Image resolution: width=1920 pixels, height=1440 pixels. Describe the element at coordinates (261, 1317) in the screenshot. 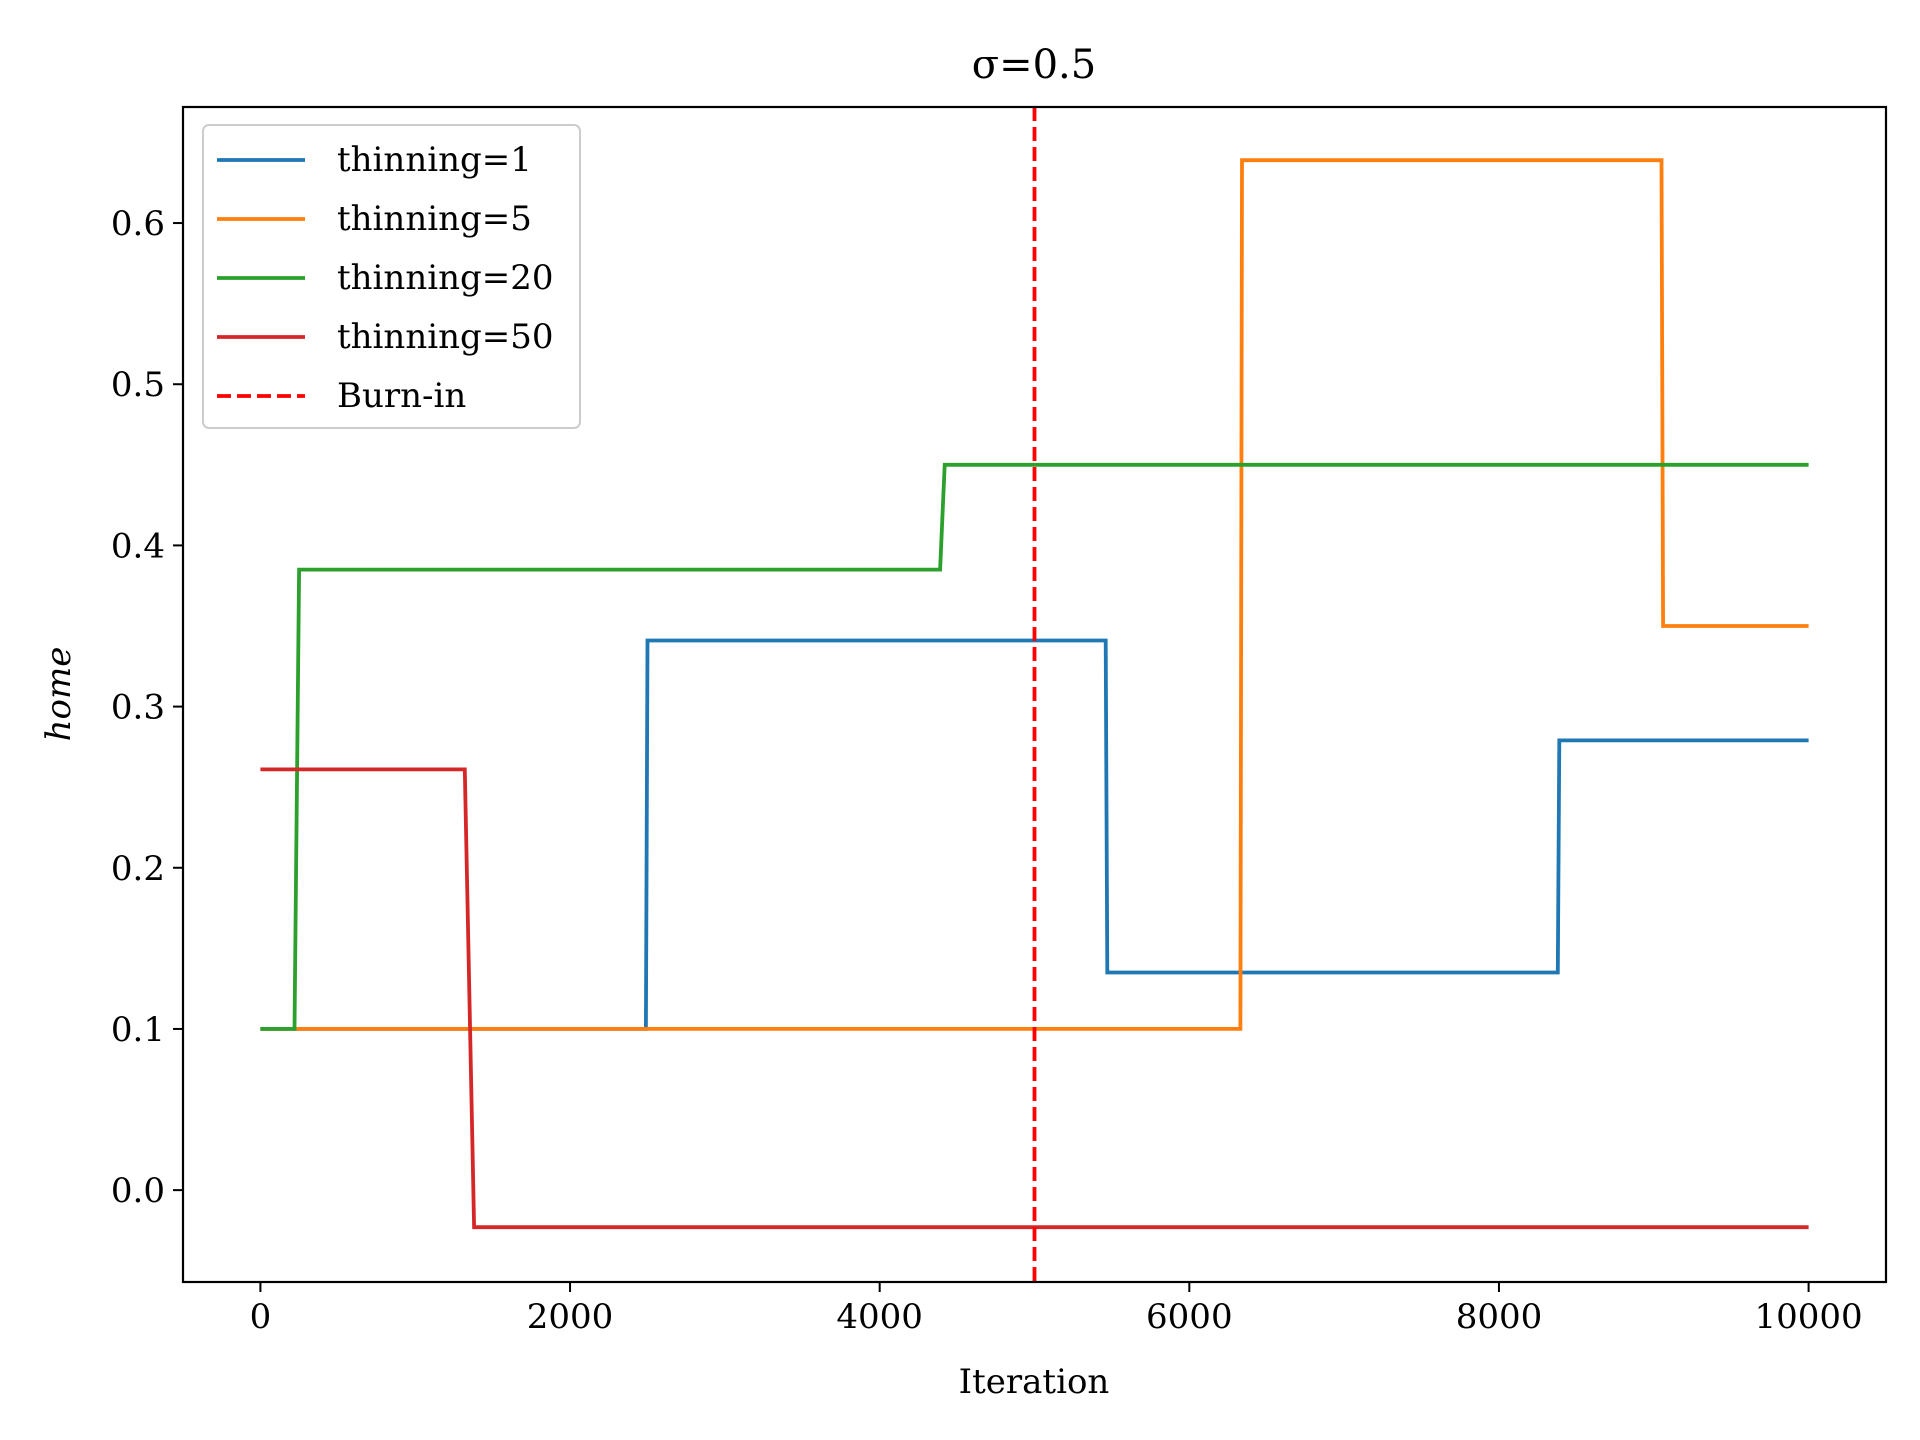

I see `x-tick-label: 0` at that location.